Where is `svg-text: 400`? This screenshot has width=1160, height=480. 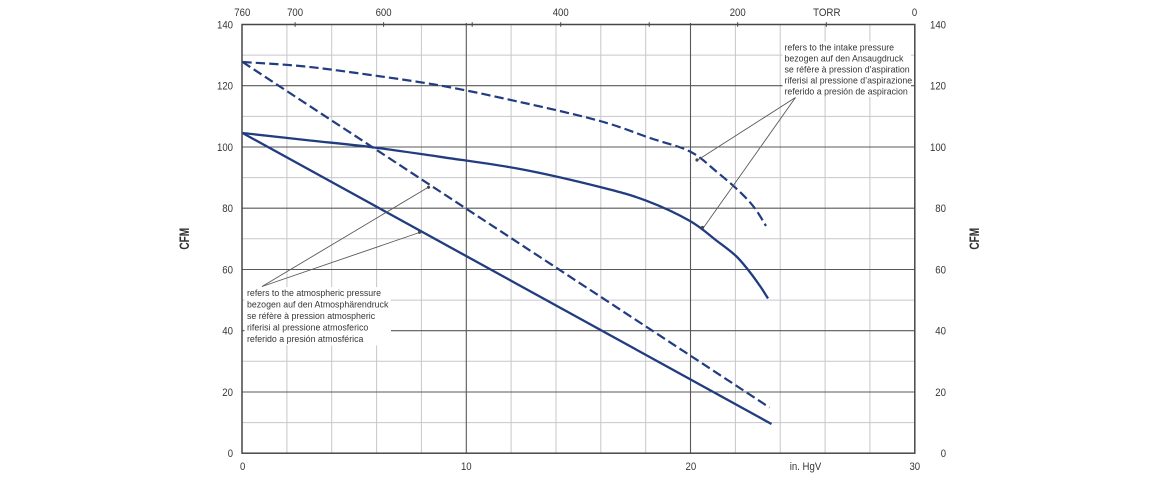 svg-text: 400 is located at coordinates (561, 13).